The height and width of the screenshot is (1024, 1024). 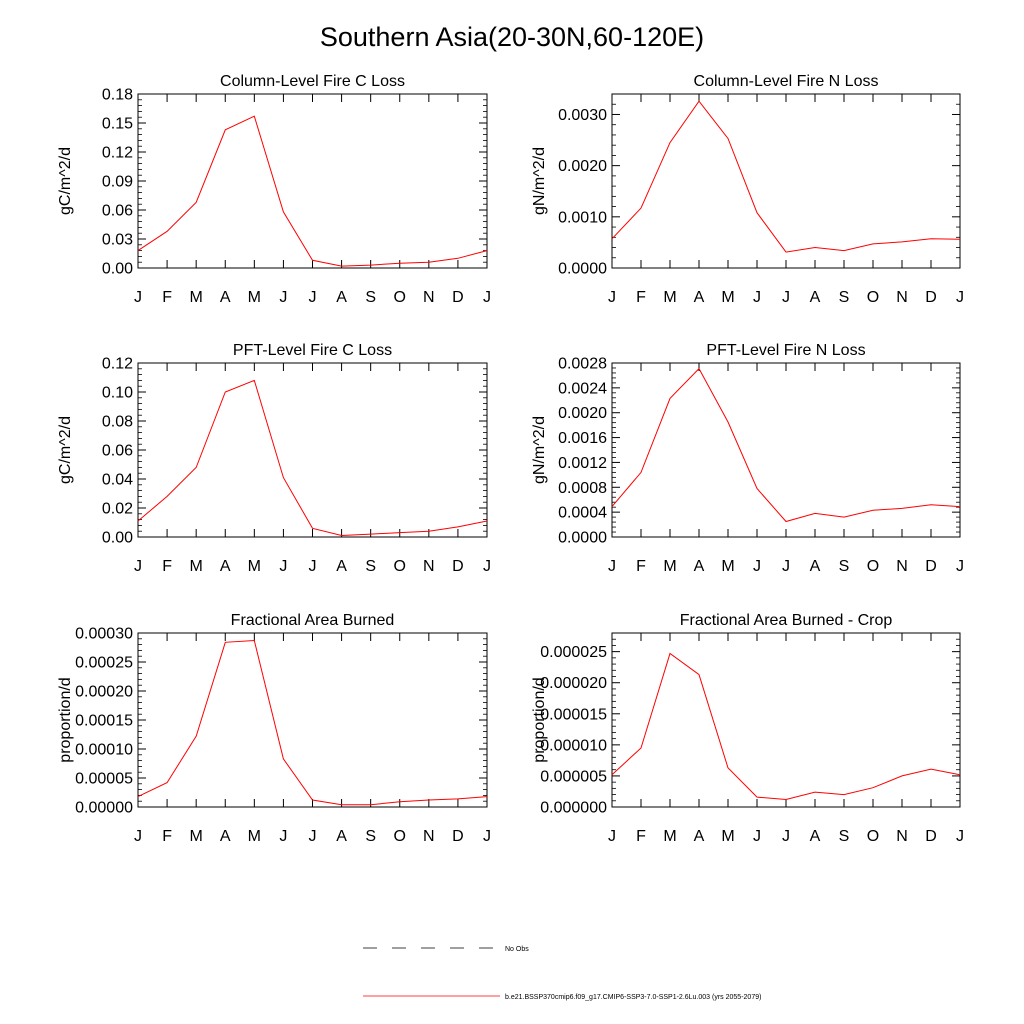 I want to click on y-tick-label: 0.0024, so click(x=582, y=388).